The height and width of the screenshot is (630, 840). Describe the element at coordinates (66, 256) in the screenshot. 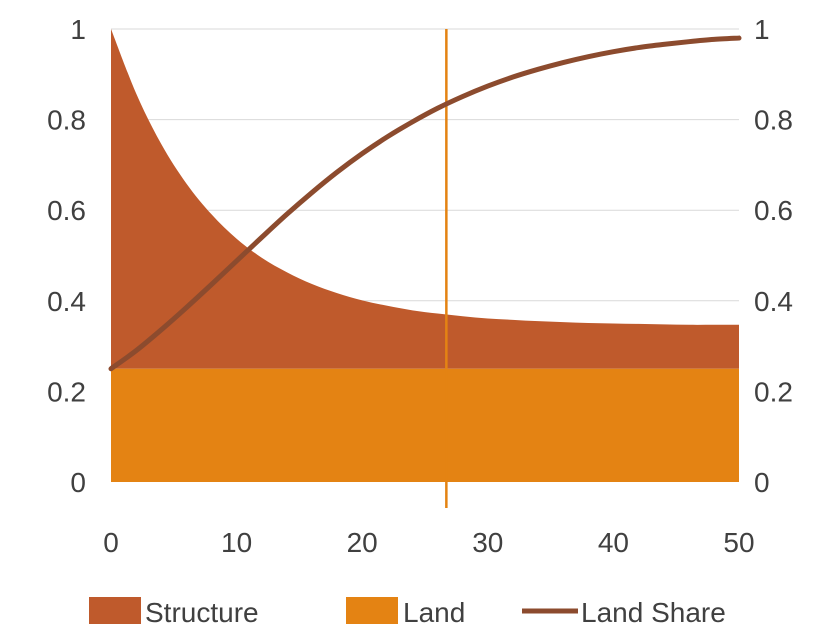

I see `y-axis-left-tick-labels: 0 0.2 0.4 0.6 0.8 1` at that location.